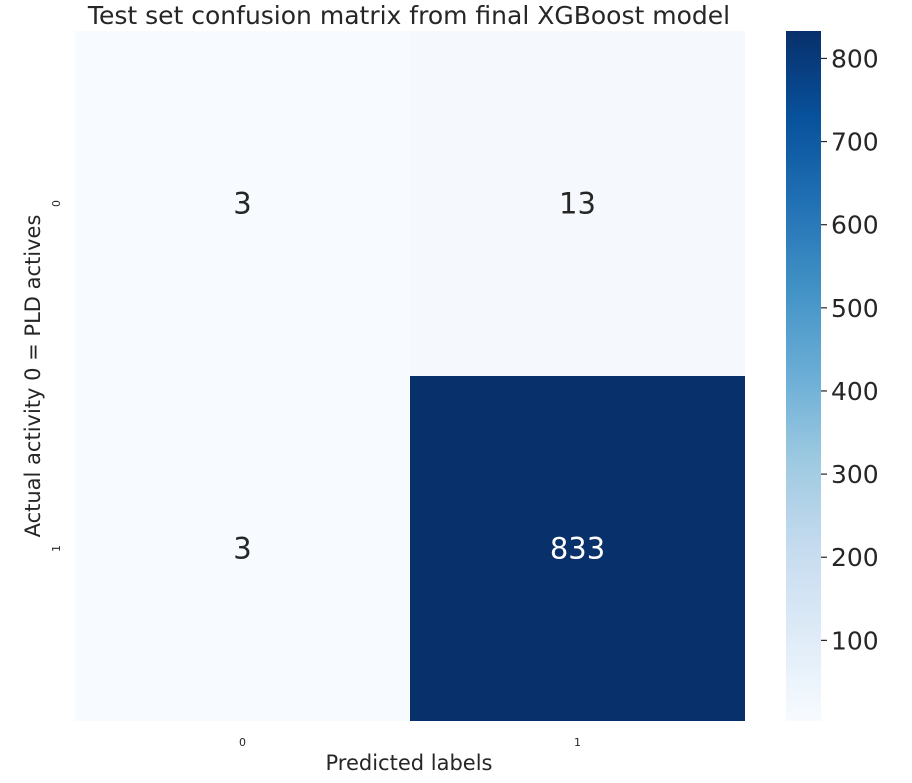 This screenshot has height=783, width=912. Describe the element at coordinates (855, 640) in the screenshot. I see `colorbar-tick-label: 100` at that location.